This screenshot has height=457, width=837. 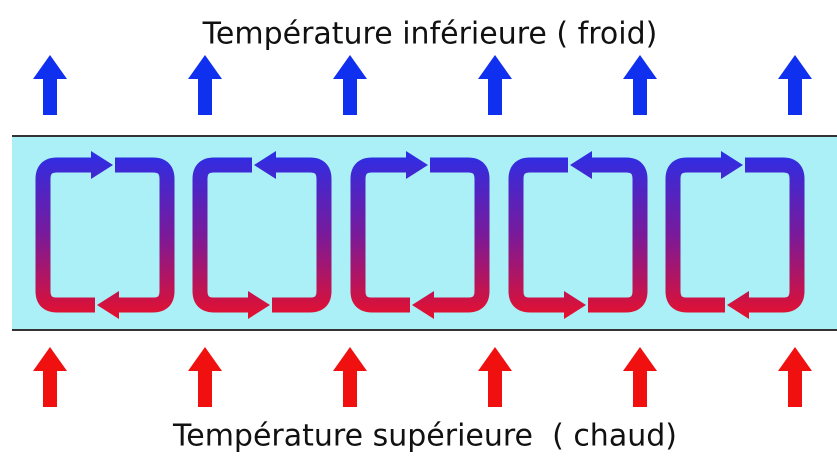 What do you see at coordinates (430, 34) in the screenshot?
I see `top-label: Température inférieure ( froid)` at bounding box center [430, 34].